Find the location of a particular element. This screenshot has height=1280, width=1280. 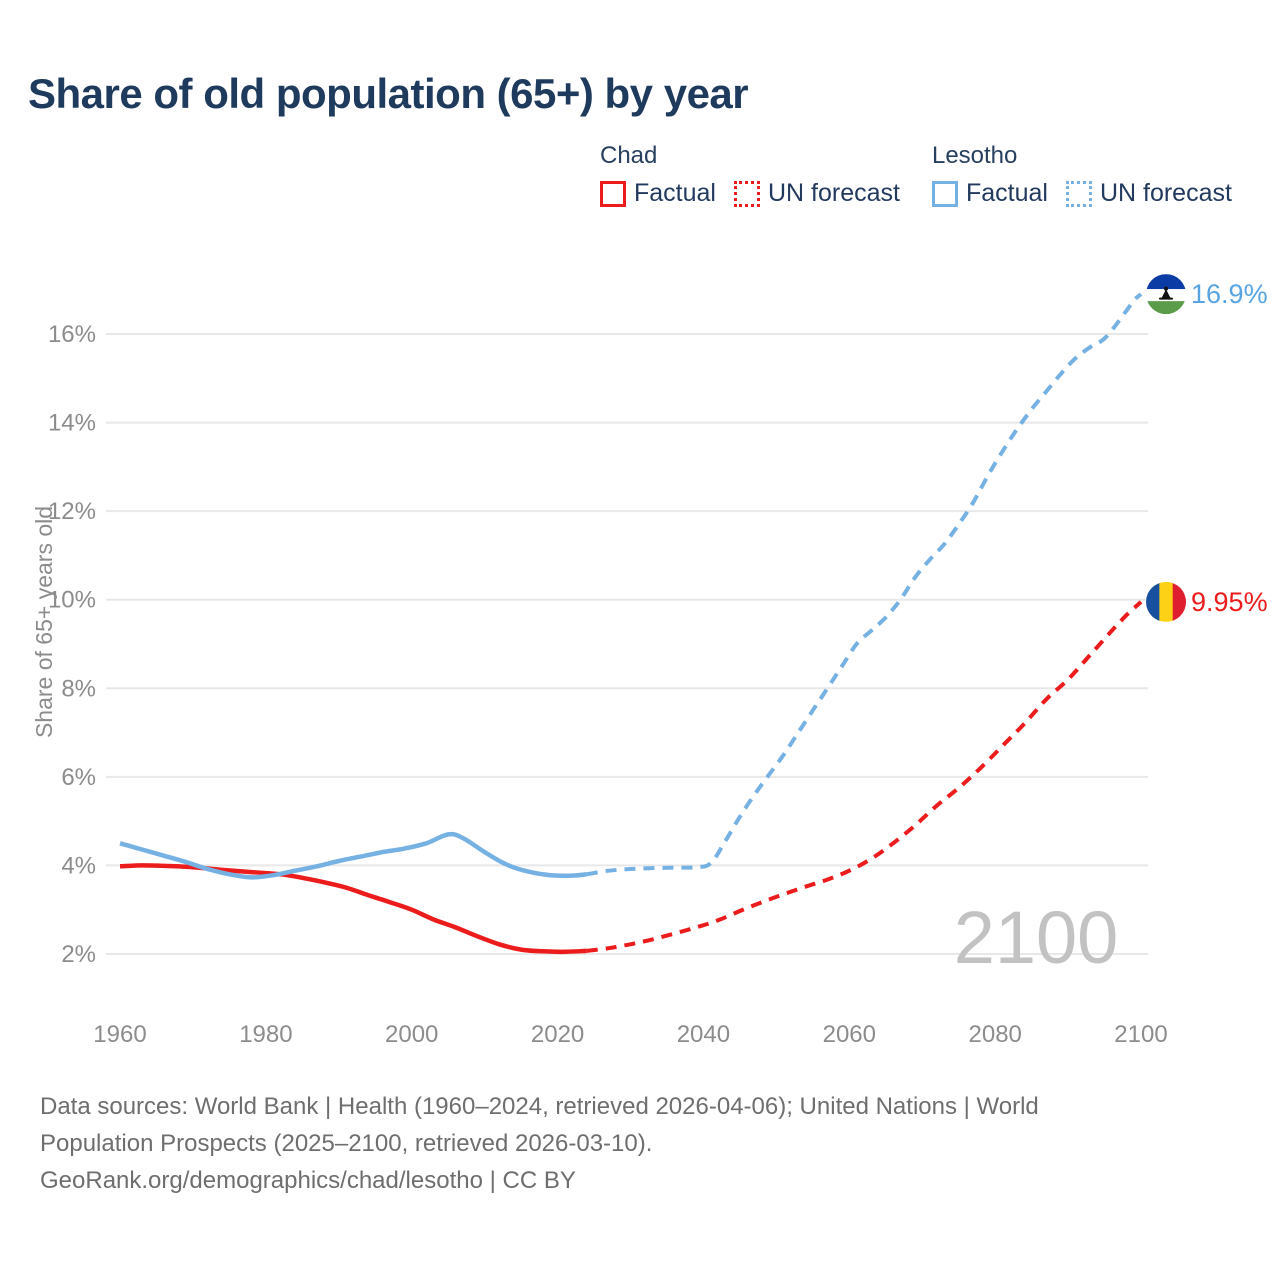

y-tick-label: 2% is located at coordinates (78, 954).